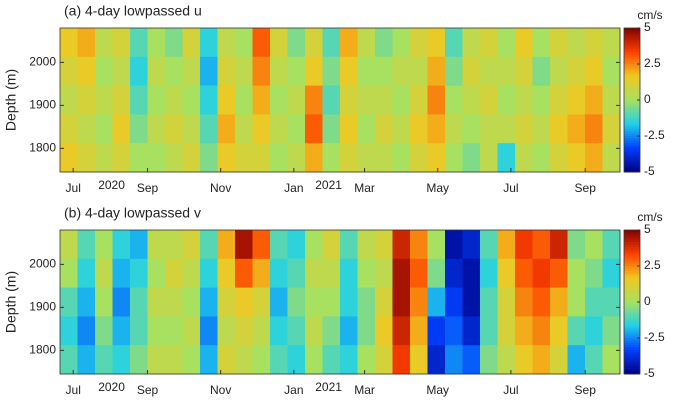 This screenshot has width=685, height=407. What do you see at coordinates (654, 135) in the screenshot?
I see `colorbar-tick-label: -2.5` at bounding box center [654, 135].